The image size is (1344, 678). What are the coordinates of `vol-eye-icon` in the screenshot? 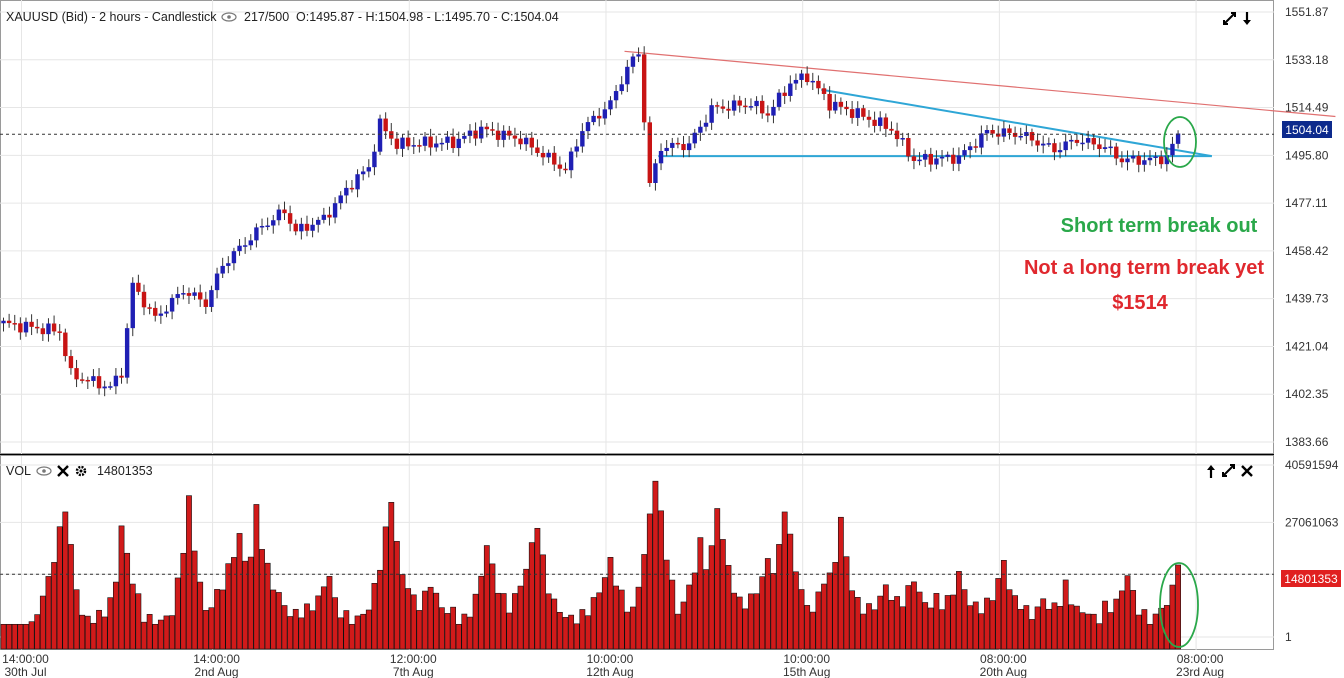 It's located at (44, 471).